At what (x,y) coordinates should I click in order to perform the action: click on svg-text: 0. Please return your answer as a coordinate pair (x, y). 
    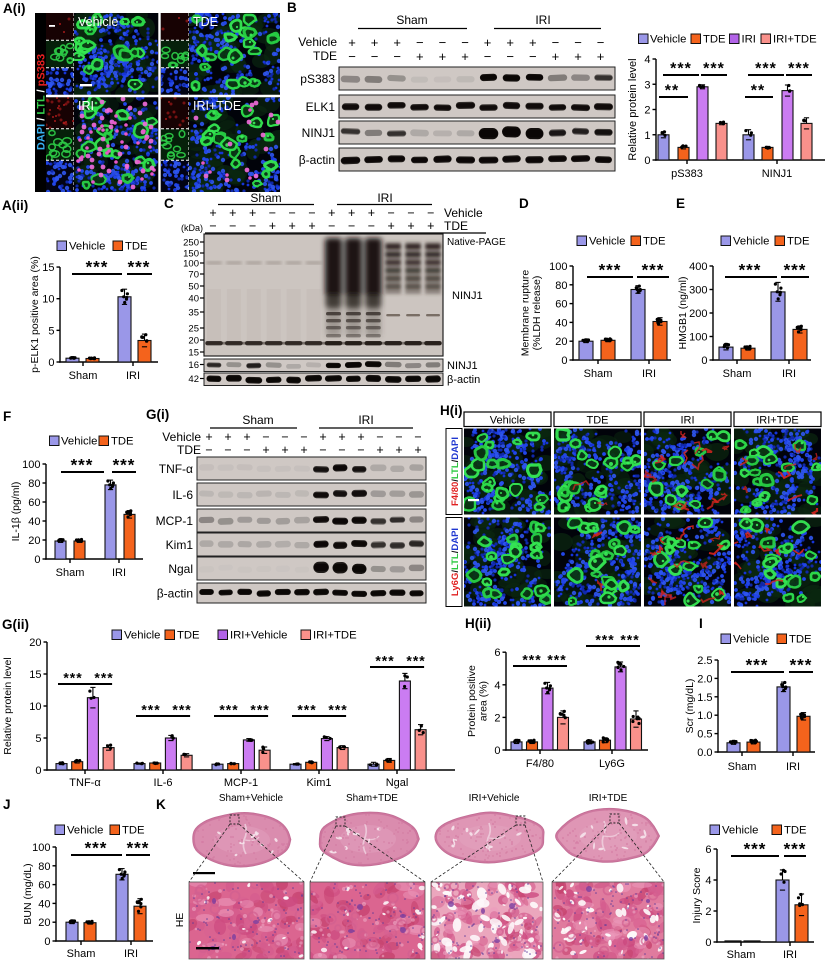
    Looking at the image, I should click on (47, 942).